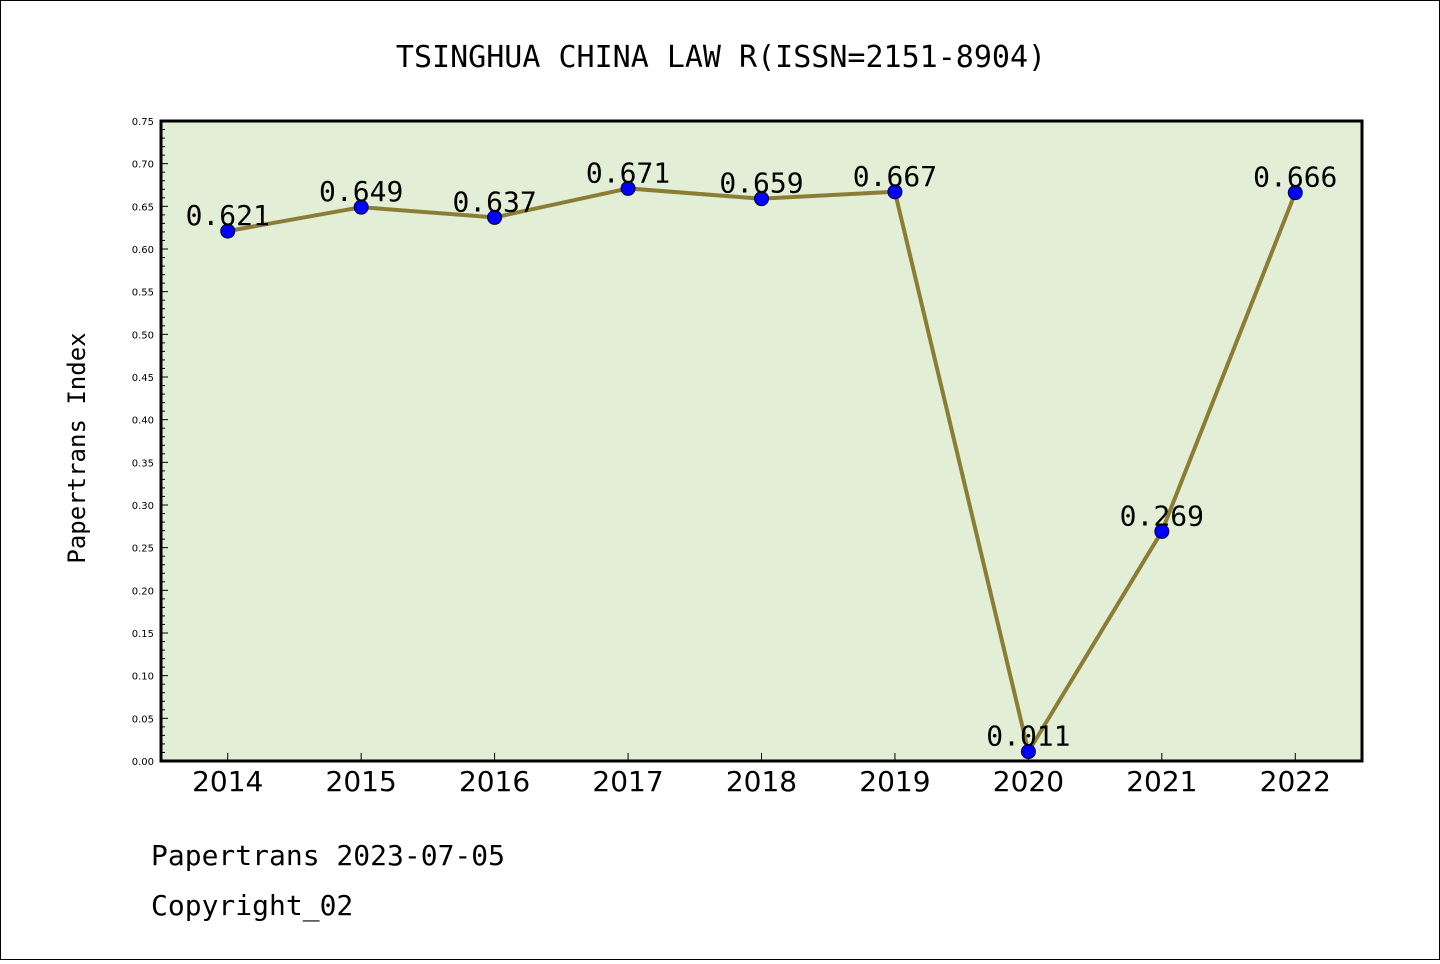  Describe the element at coordinates (1162, 515) in the screenshot. I see `data-label: 0.269` at that location.